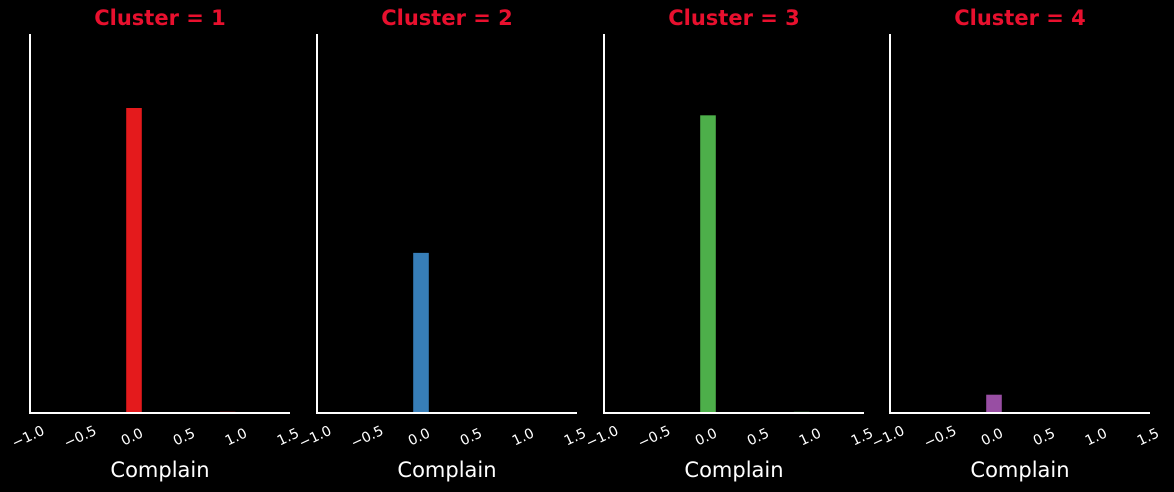 This screenshot has height=492, width=1174. I want to click on x-tick-label-1-1: −1.0, so click(29, 437).